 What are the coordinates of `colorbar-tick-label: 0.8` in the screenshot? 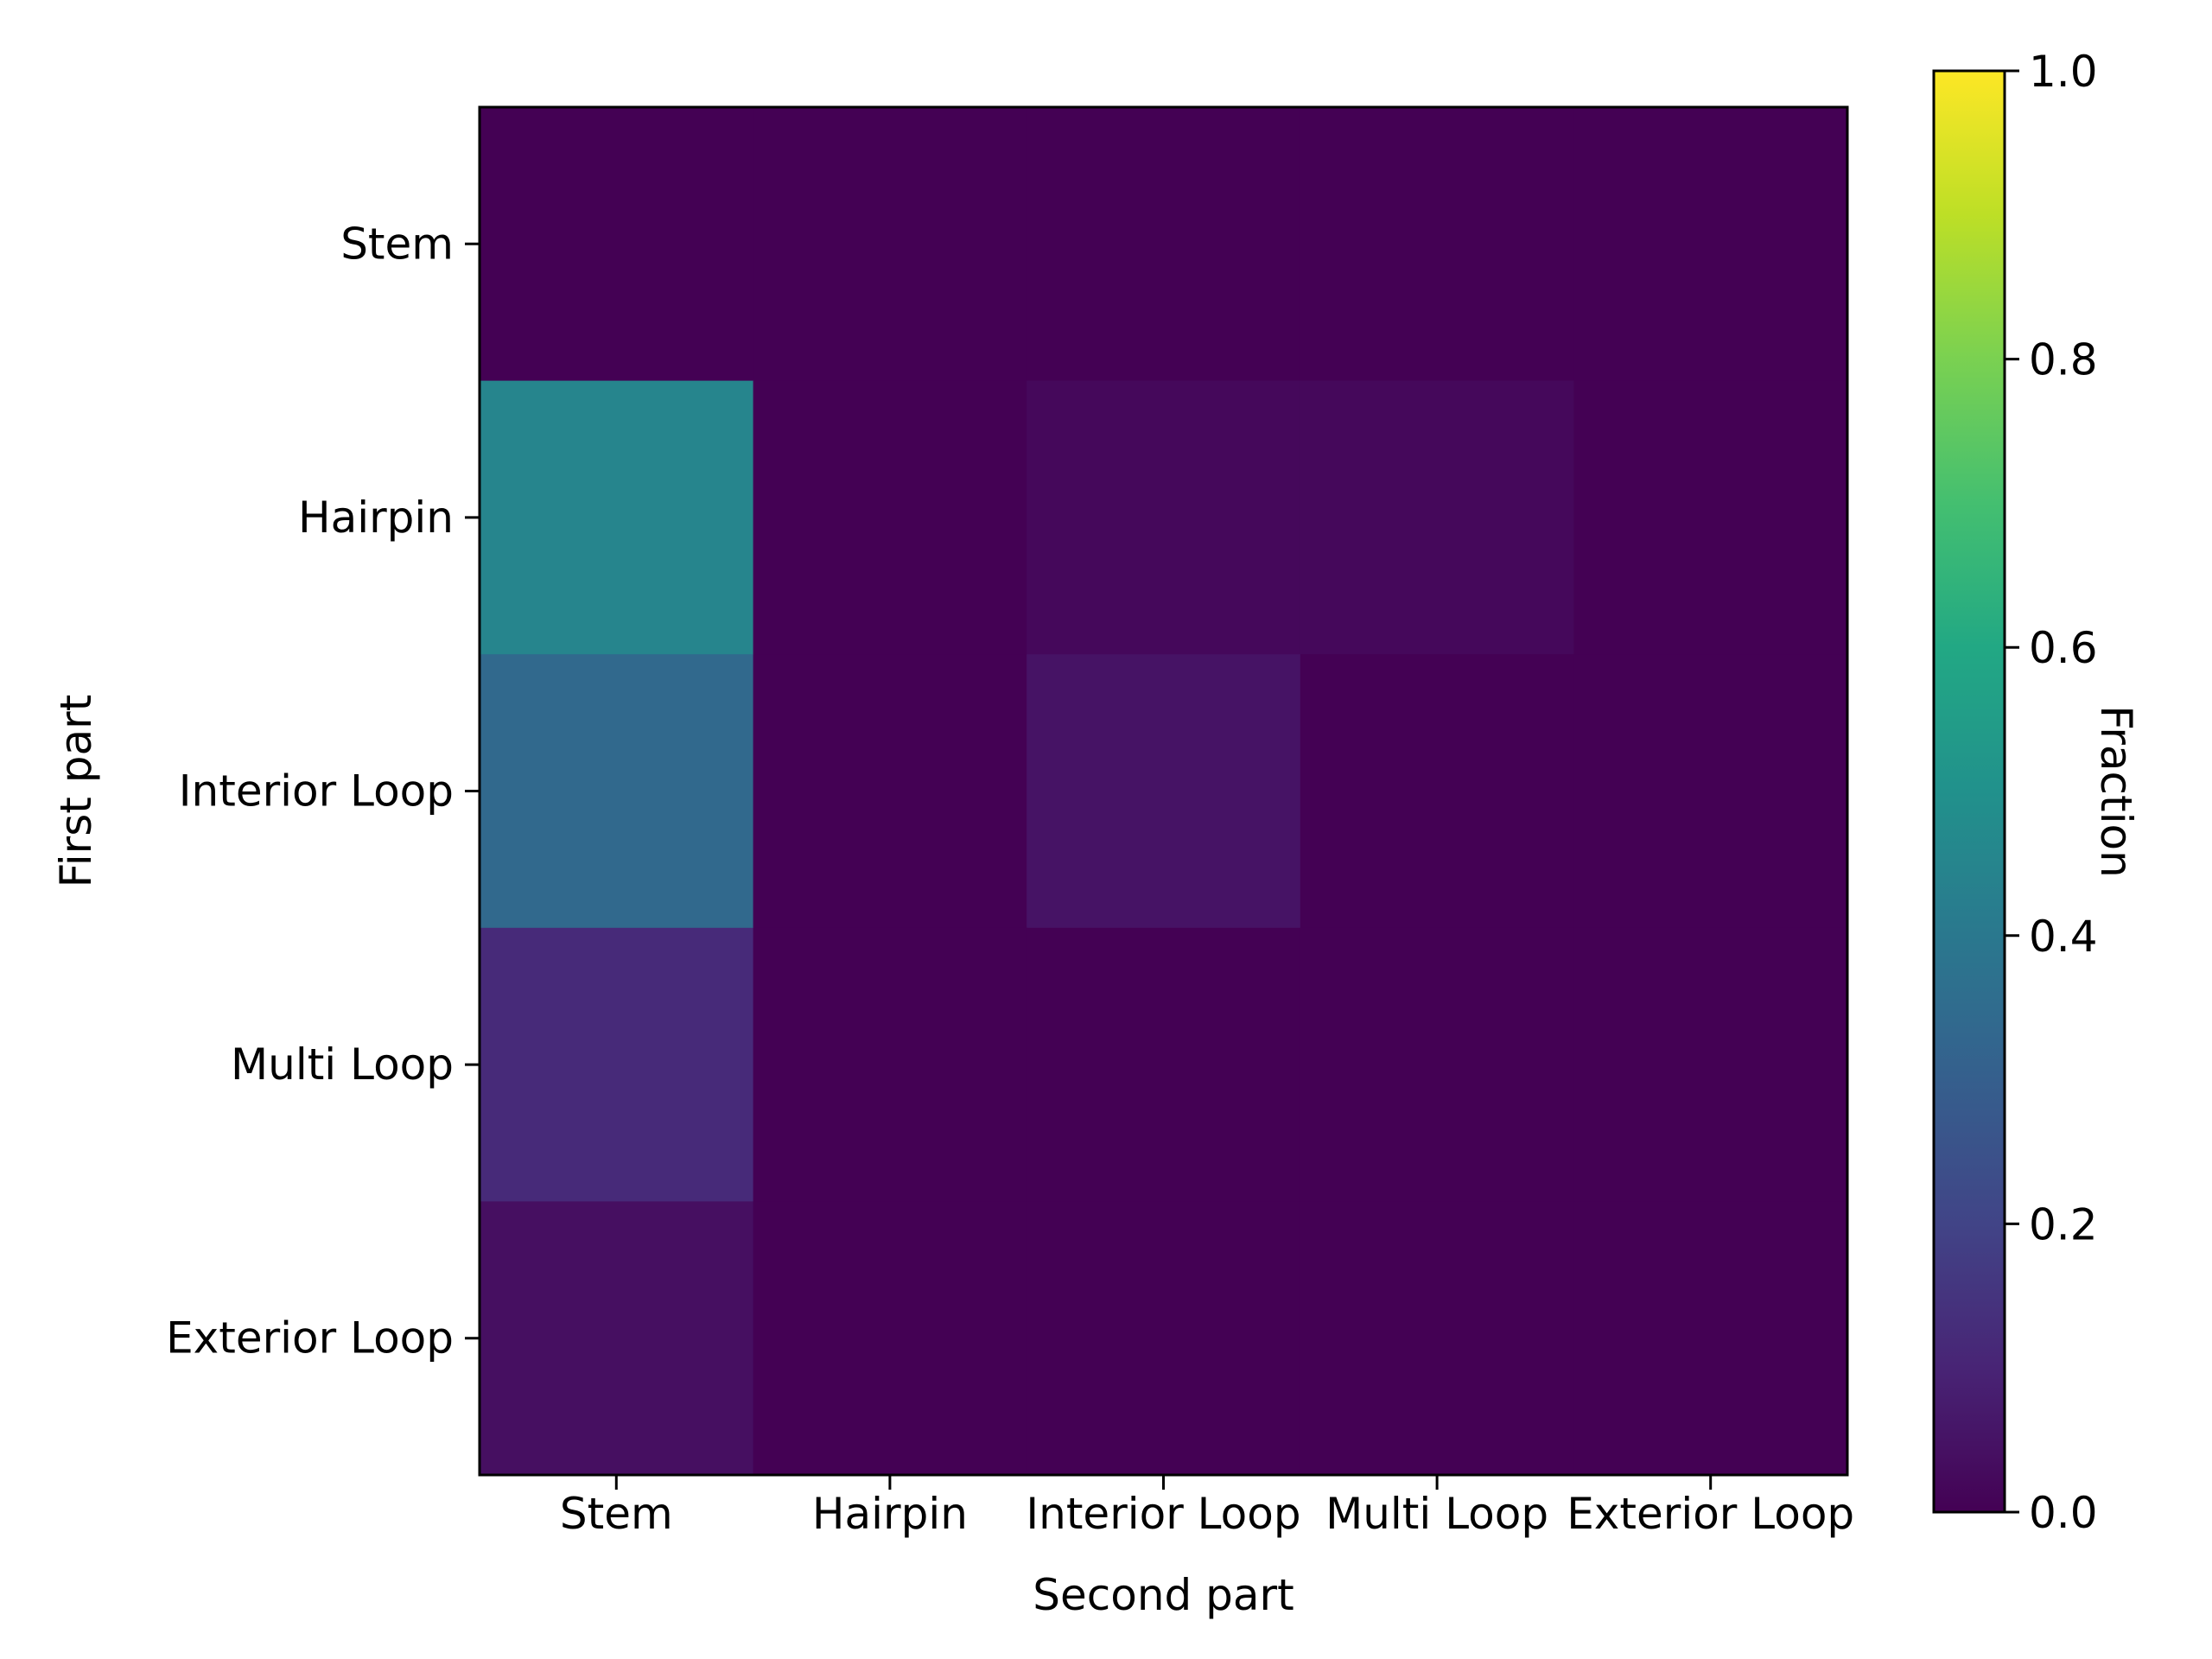 It's located at (2063, 360).